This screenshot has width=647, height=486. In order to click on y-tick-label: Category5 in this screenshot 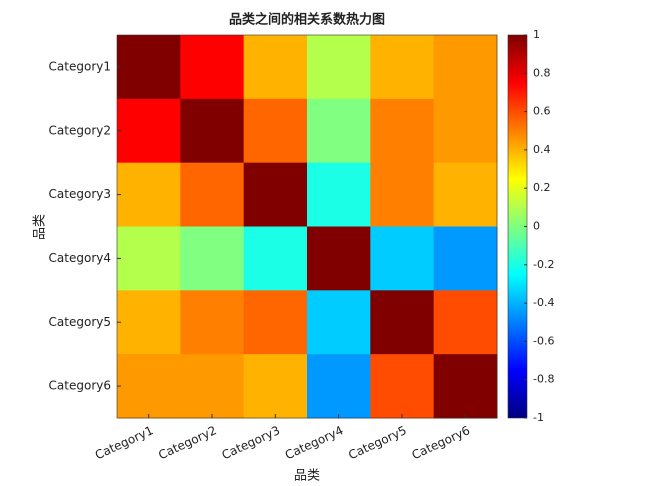, I will do `click(80, 322)`.